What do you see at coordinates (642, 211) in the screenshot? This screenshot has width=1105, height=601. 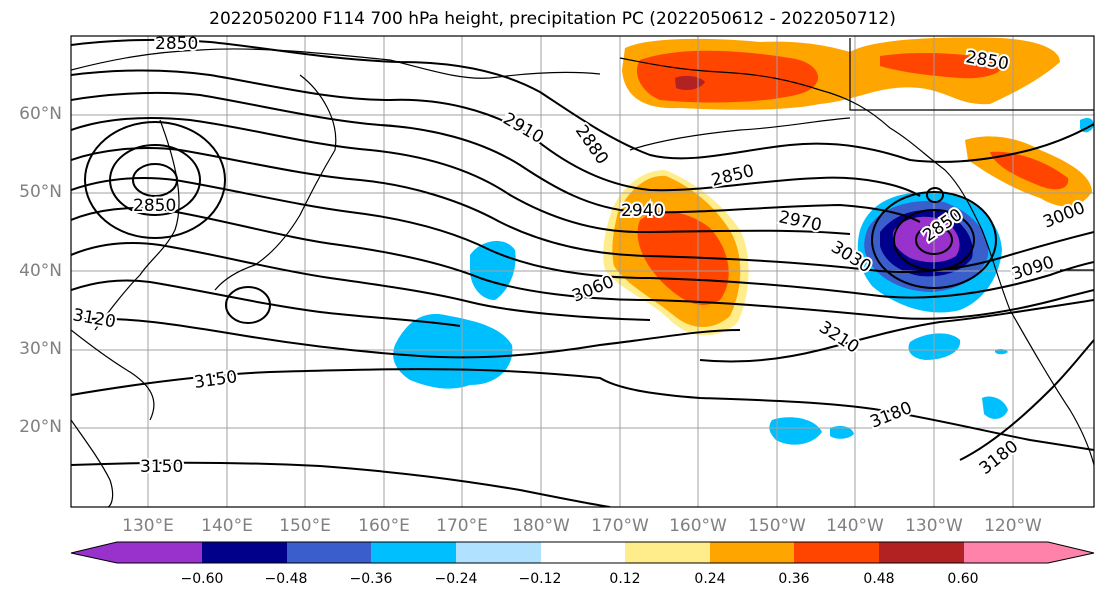 I see `contour-label-2940: 2940` at bounding box center [642, 211].